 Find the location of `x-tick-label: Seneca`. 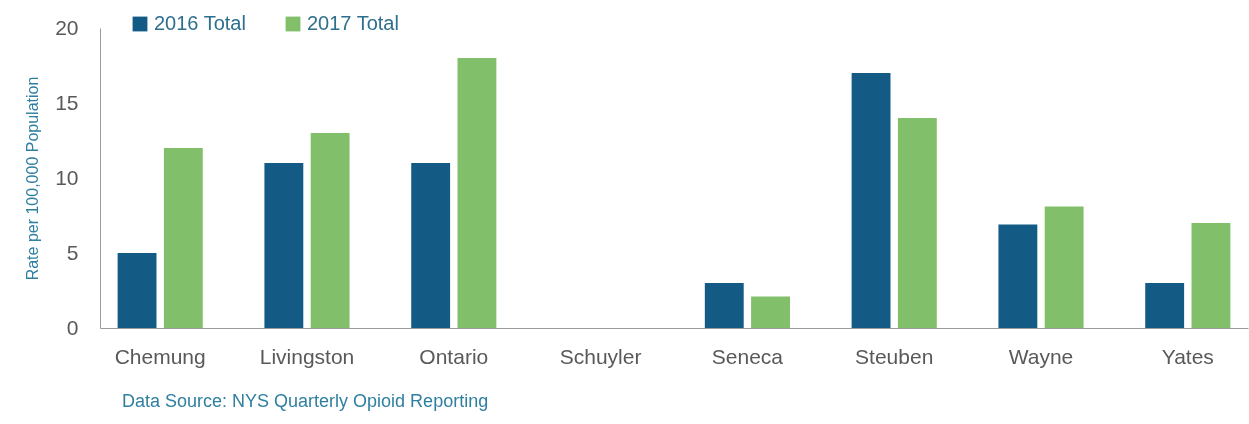

x-tick-label: Seneca is located at coordinates (747, 356).